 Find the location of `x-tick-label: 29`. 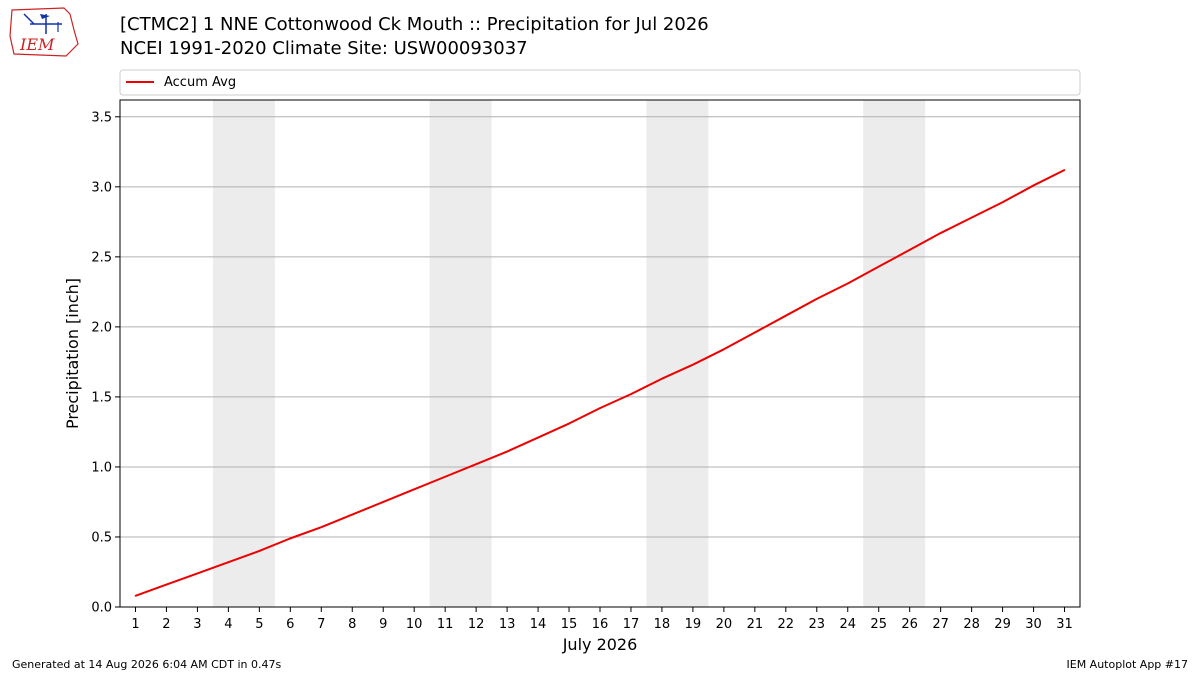

x-tick-label: 29 is located at coordinates (1002, 624).